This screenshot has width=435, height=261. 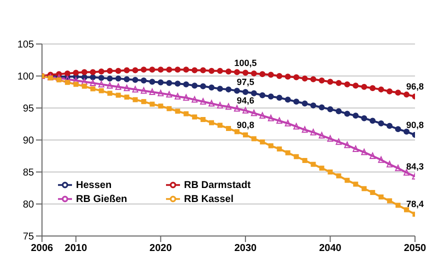 What do you see at coordinates (415, 248) in the screenshot?
I see `x-tick-label: 2050` at bounding box center [415, 248].